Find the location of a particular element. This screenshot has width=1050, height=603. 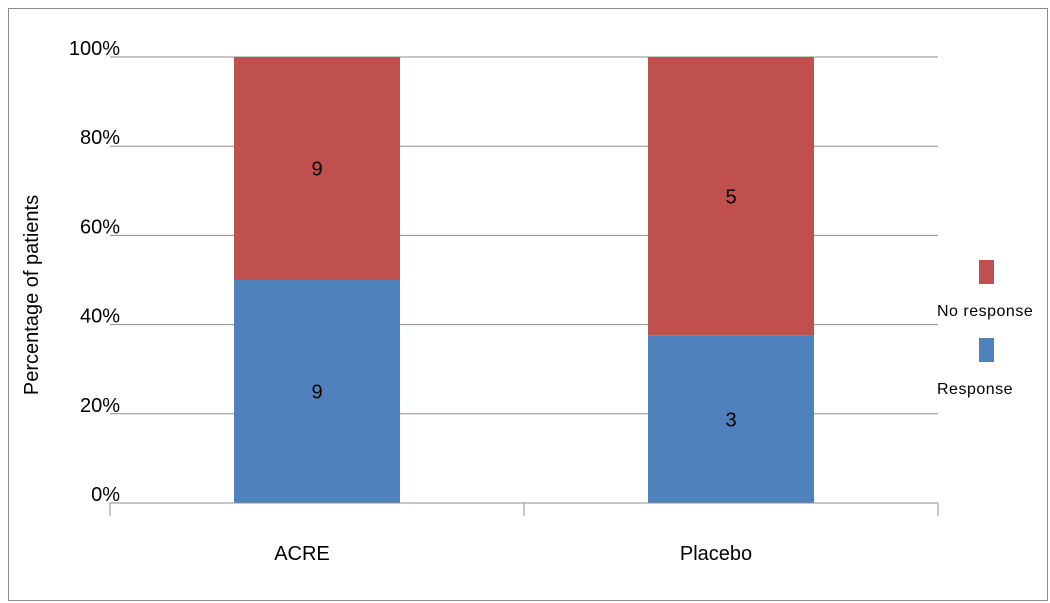

x-axis: ACRE Placebo is located at coordinates (524, 533).